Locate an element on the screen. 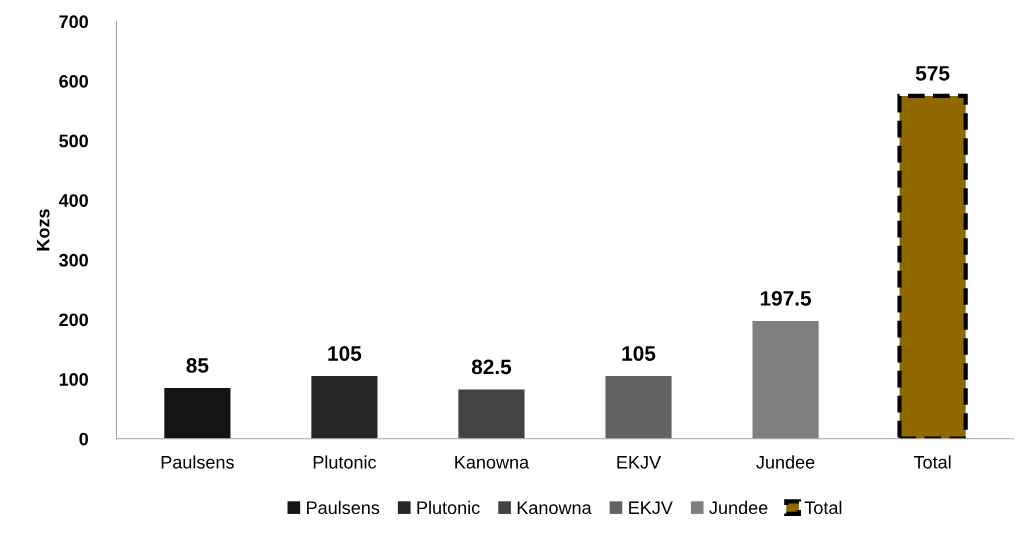 This screenshot has width=1031, height=535. x-tick-label: Plutonic is located at coordinates (345, 462).